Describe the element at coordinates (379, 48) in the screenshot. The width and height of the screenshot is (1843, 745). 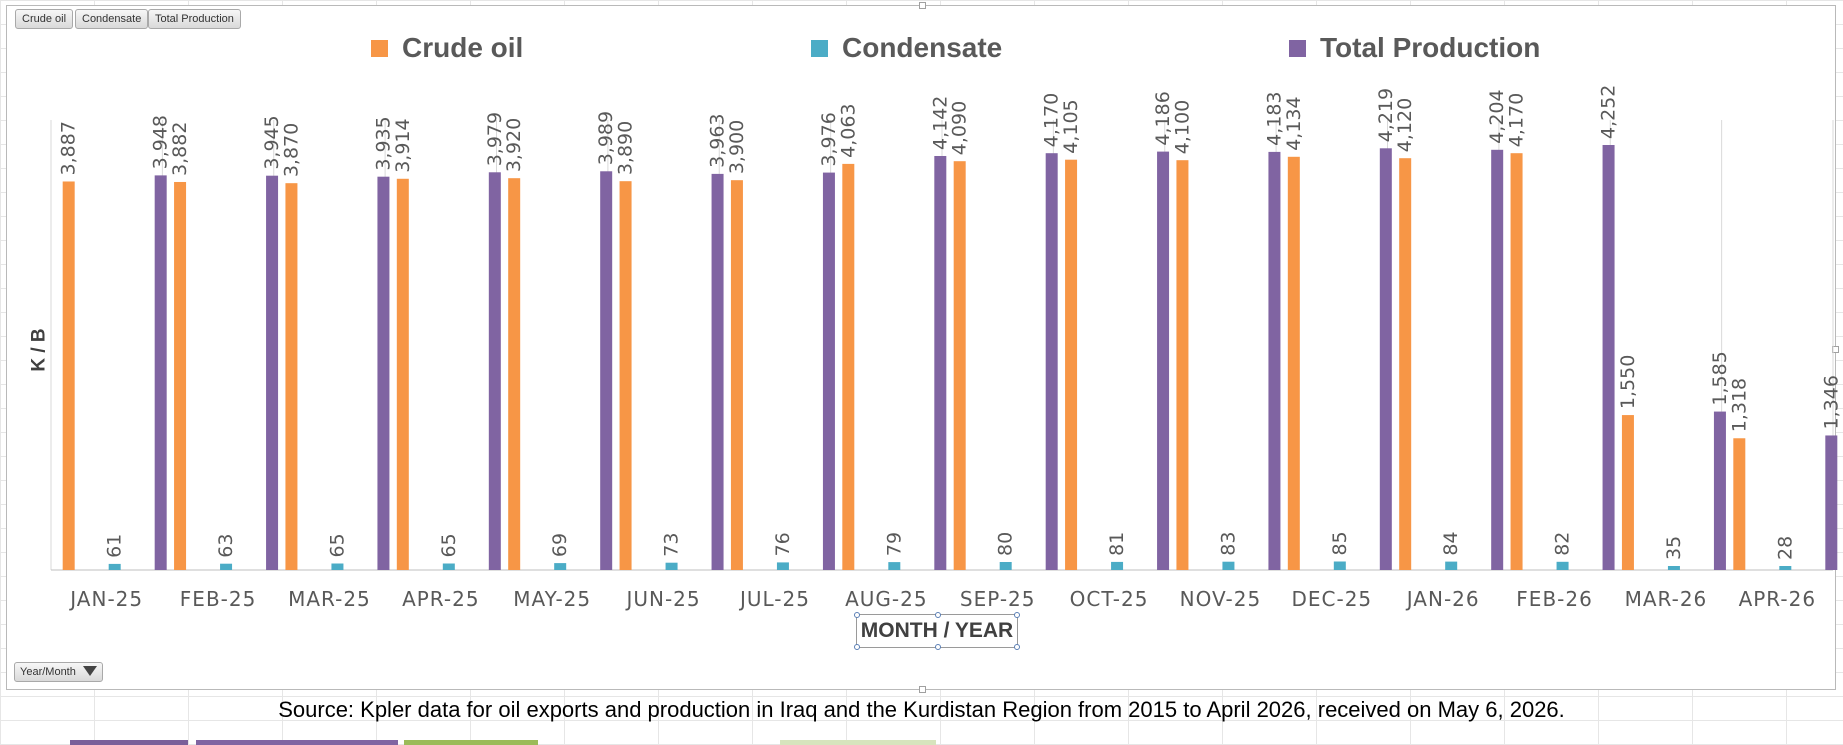
I see `legend-swatch-crude-oil` at that location.